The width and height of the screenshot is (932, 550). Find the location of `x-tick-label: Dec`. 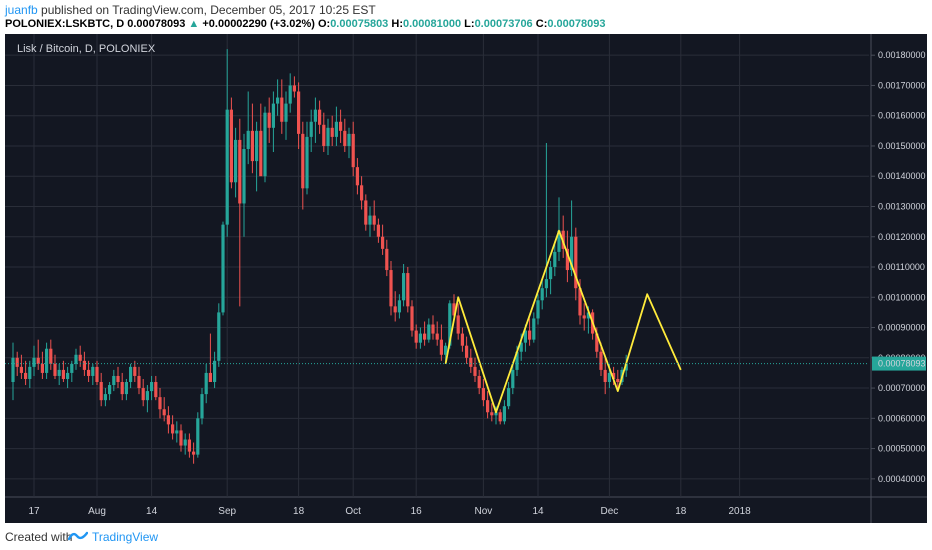

x-tick-label: Dec is located at coordinates (610, 511).